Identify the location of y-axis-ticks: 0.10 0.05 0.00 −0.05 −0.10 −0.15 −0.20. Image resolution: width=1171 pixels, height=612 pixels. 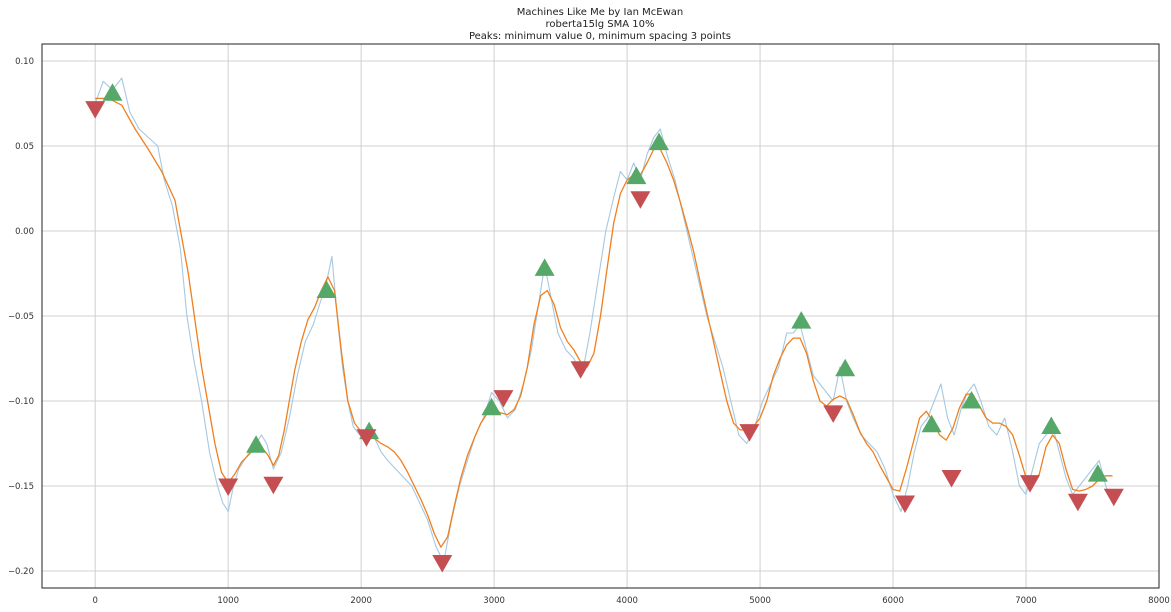
(21, 317).